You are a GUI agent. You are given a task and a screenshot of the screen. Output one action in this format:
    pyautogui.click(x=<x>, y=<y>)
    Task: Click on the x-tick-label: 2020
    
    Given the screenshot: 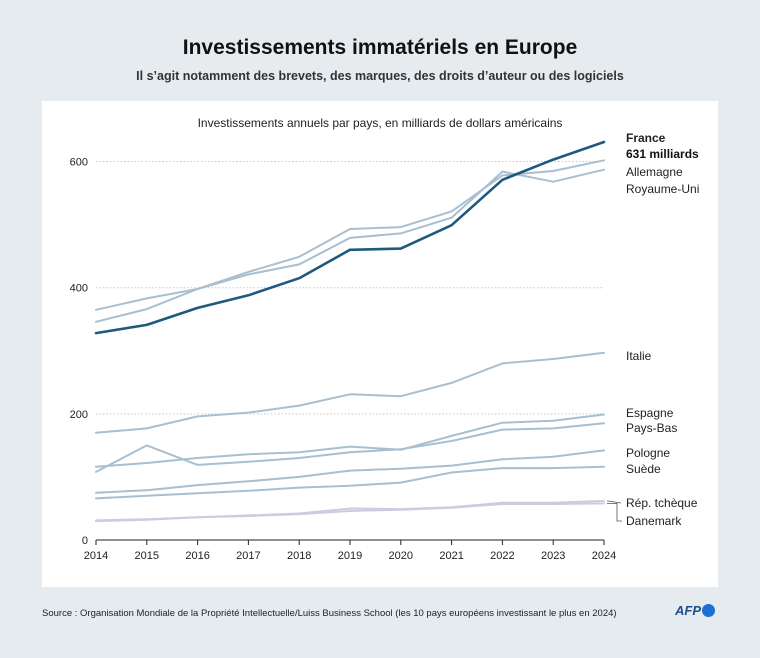 What is the action you would take?
    pyautogui.click(x=401, y=556)
    